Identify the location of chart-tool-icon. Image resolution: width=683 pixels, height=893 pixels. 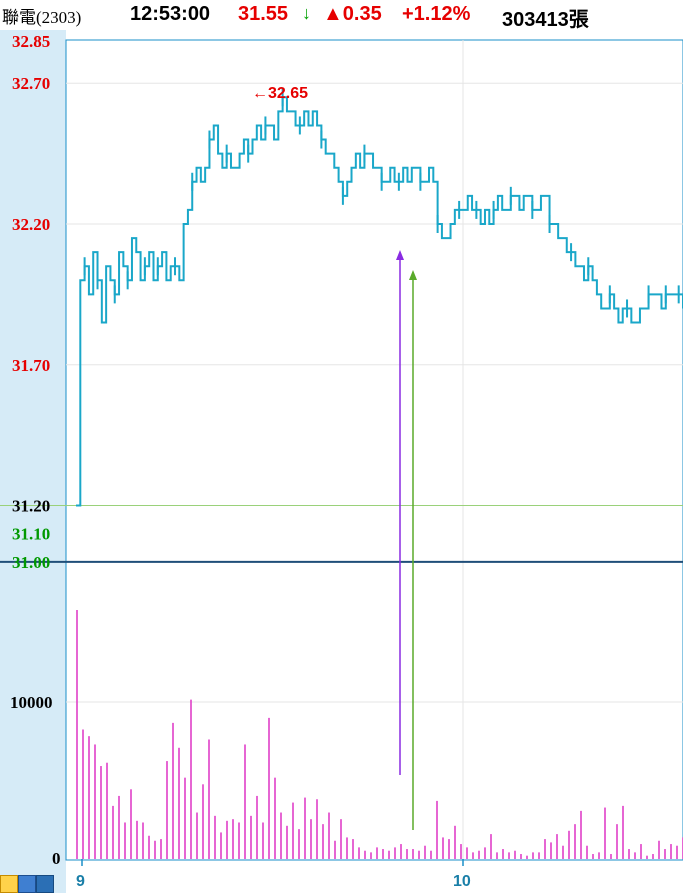
(27, 884).